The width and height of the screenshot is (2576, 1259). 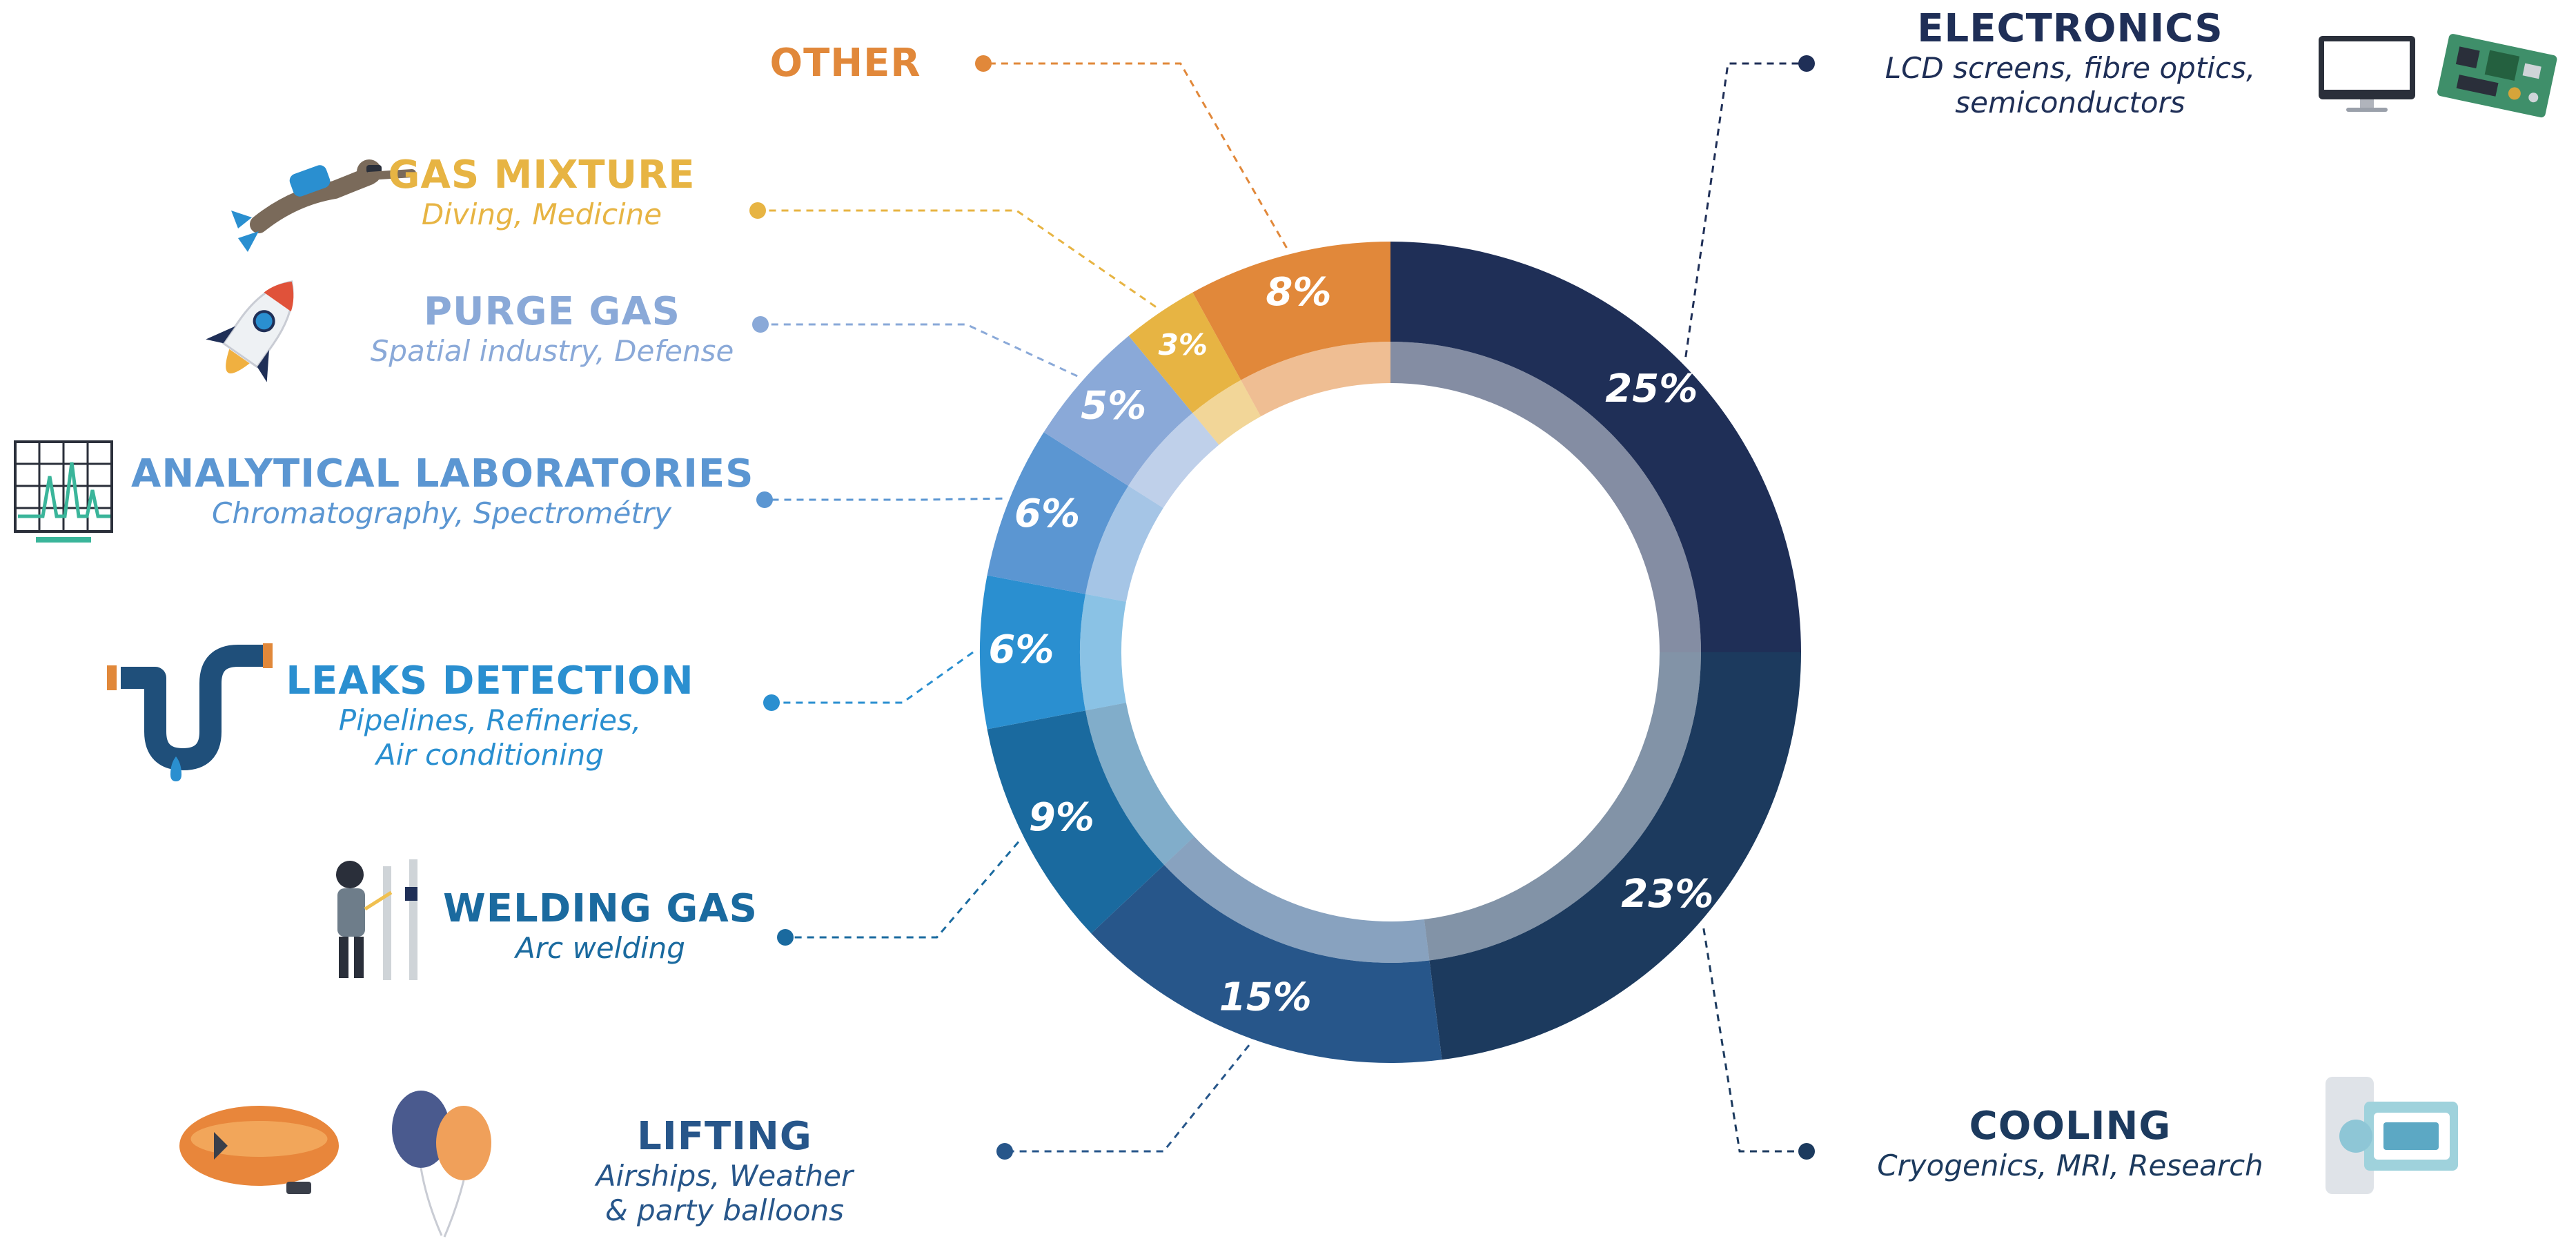 What do you see at coordinates (760, 324) in the screenshot?
I see `leader-dot-purge-gas` at bounding box center [760, 324].